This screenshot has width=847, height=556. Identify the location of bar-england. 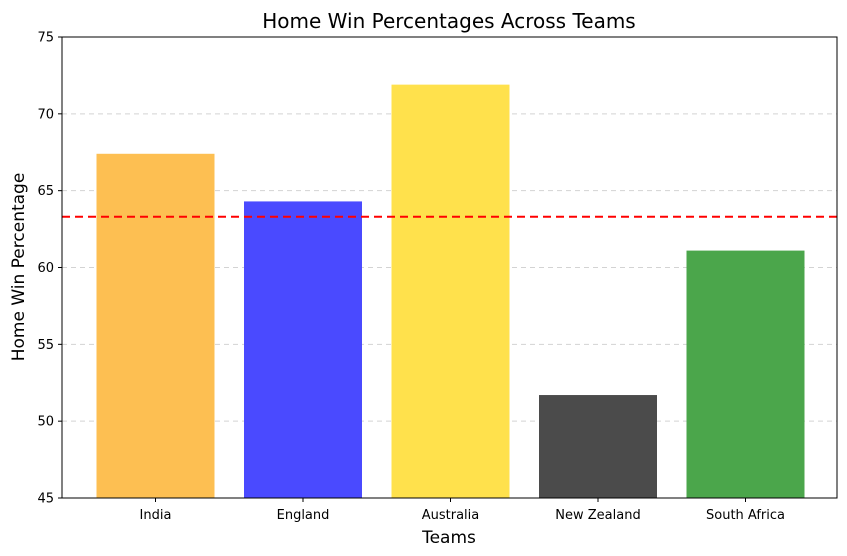
(303, 349).